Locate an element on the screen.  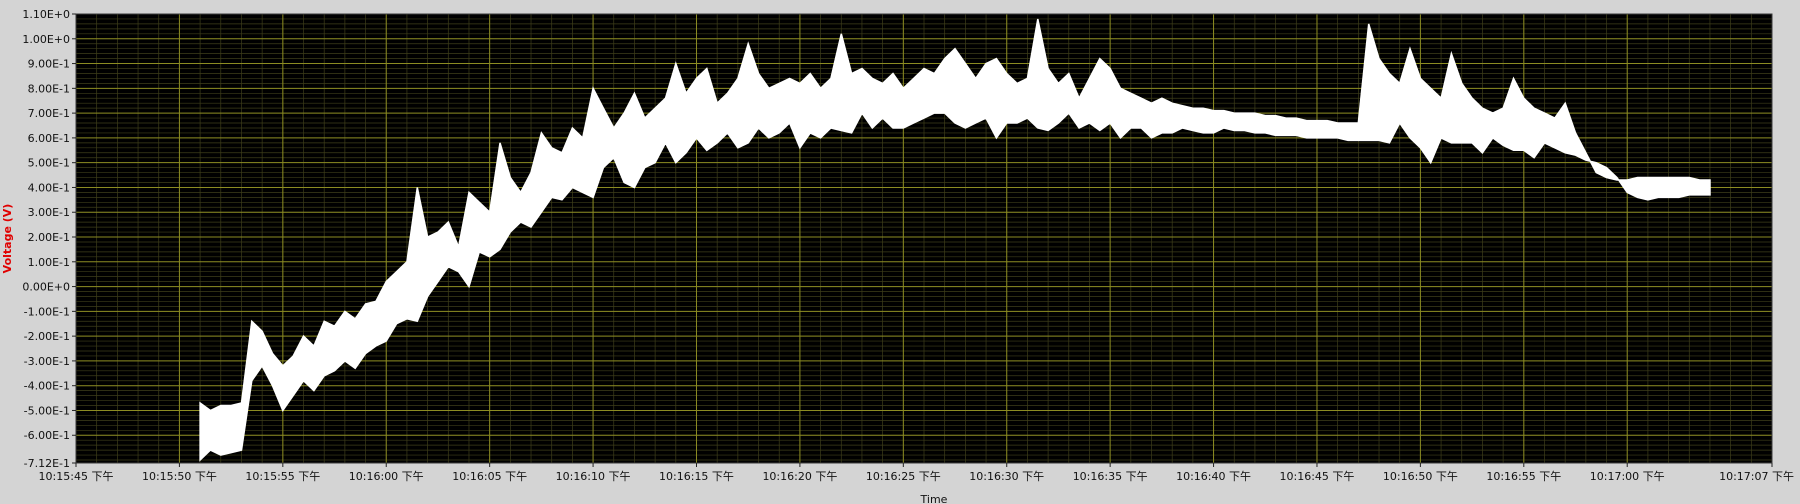
x-tick-label: 10:16:35 下午 is located at coordinates (1110, 476).